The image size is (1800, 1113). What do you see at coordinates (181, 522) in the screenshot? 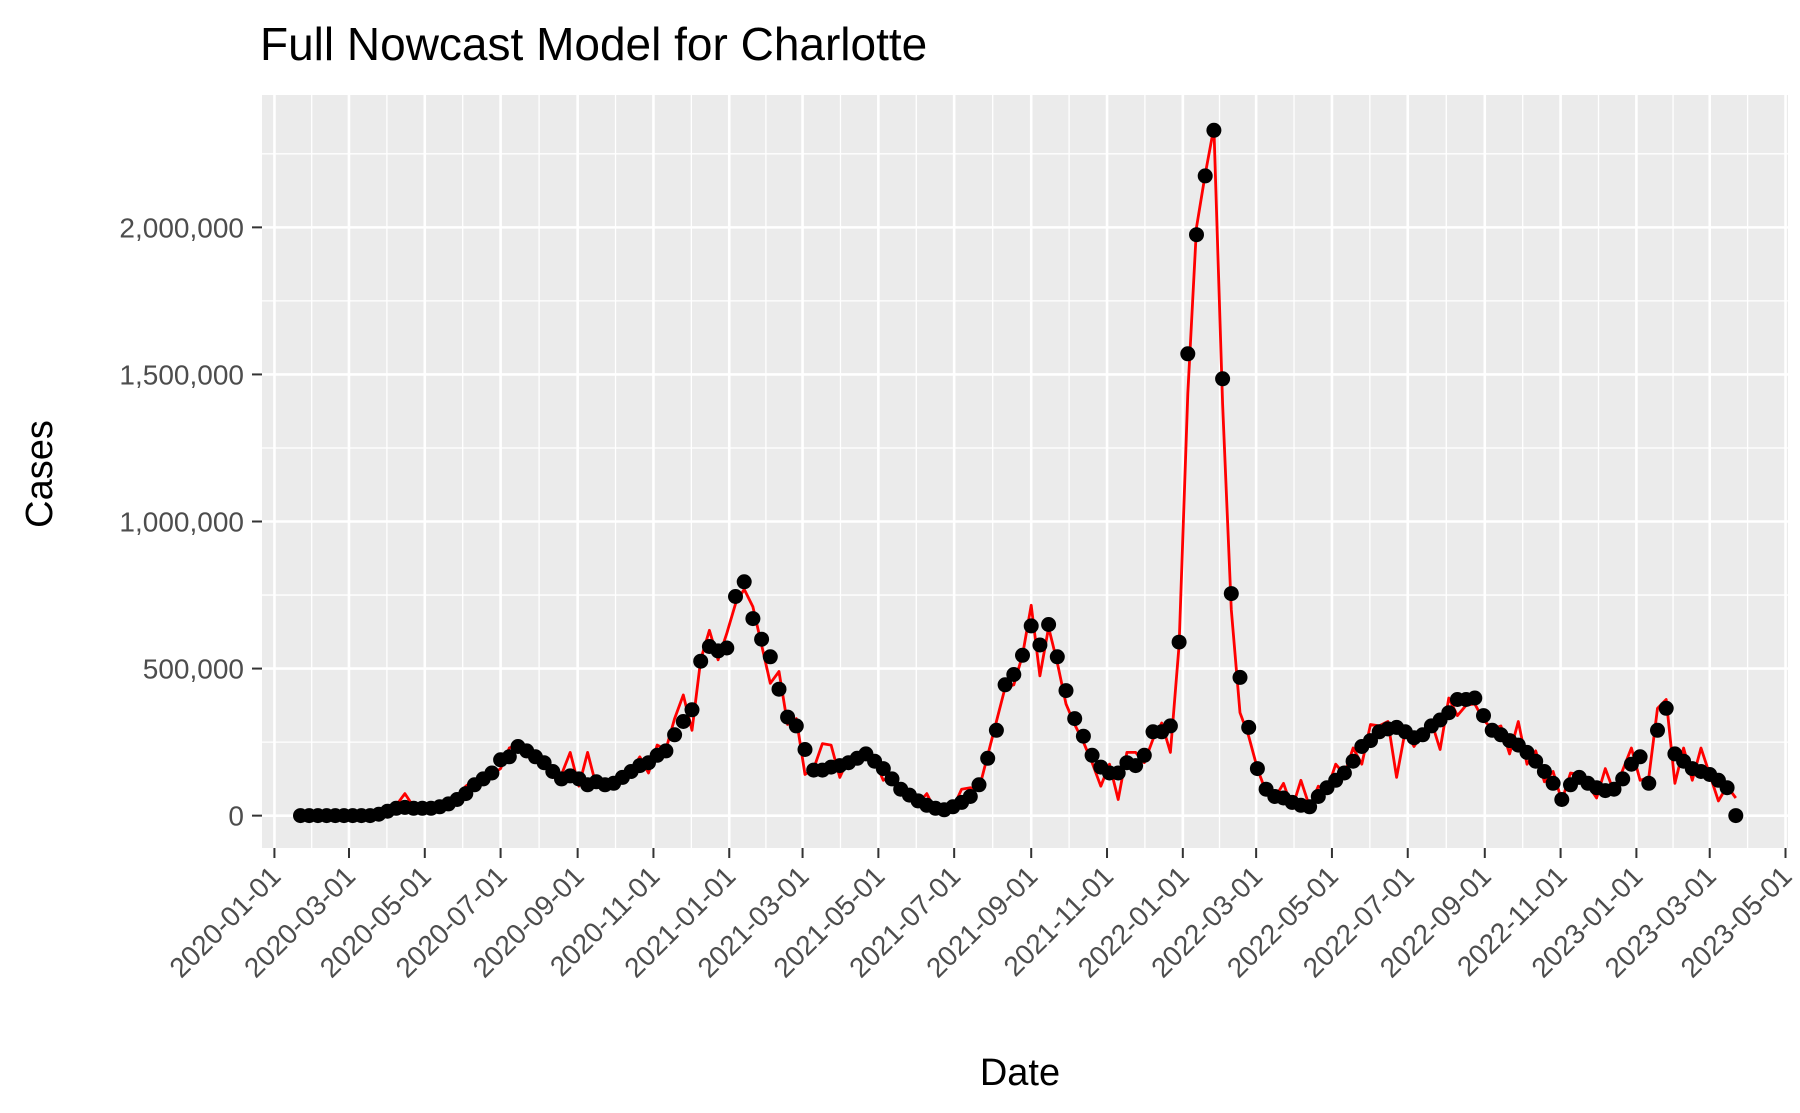
I see `y-tick-label: 1,000,000` at bounding box center [181, 522].